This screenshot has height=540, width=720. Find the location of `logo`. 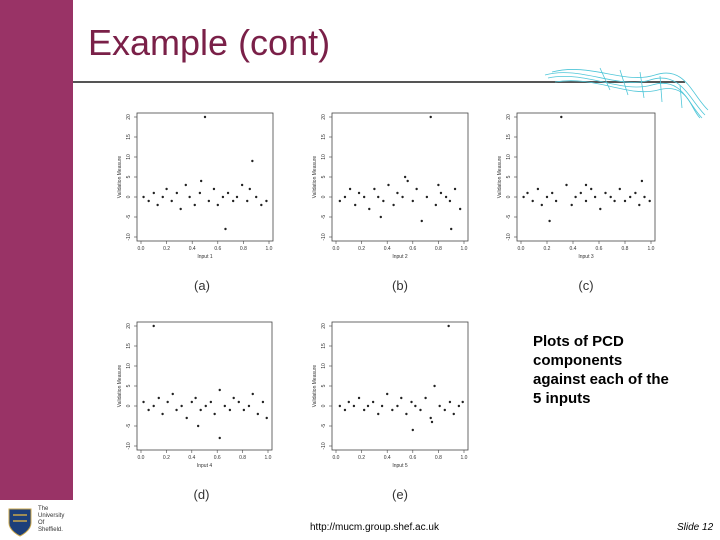

logo is located at coordinates (20, 522).